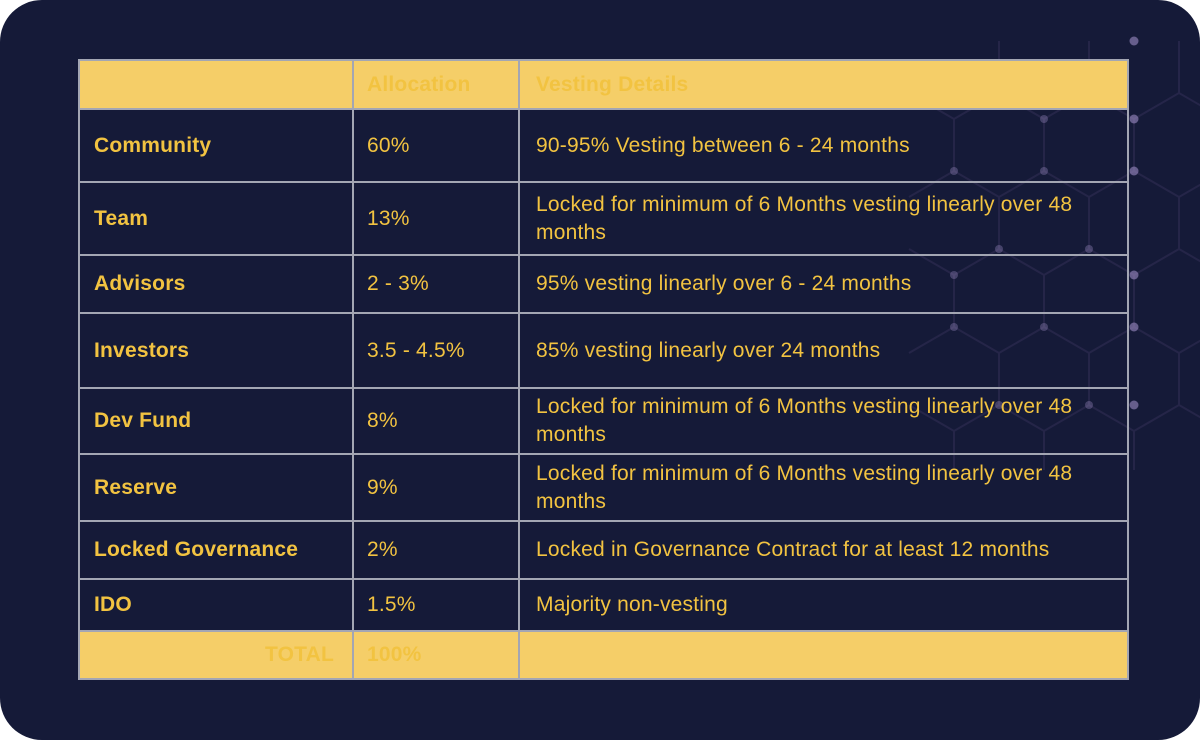 This screenshot has height=740, width=1200. What do you see at coordinates (436, 487) in the screenshot?
I see `row-allocation: 9%` at bounding box center [436, 487].